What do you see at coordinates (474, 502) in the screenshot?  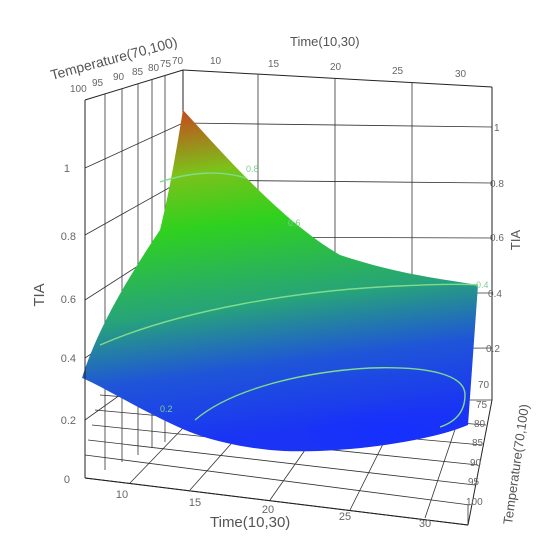 I see `y-right-tick-100: 100` at bounding box center [474, 502].